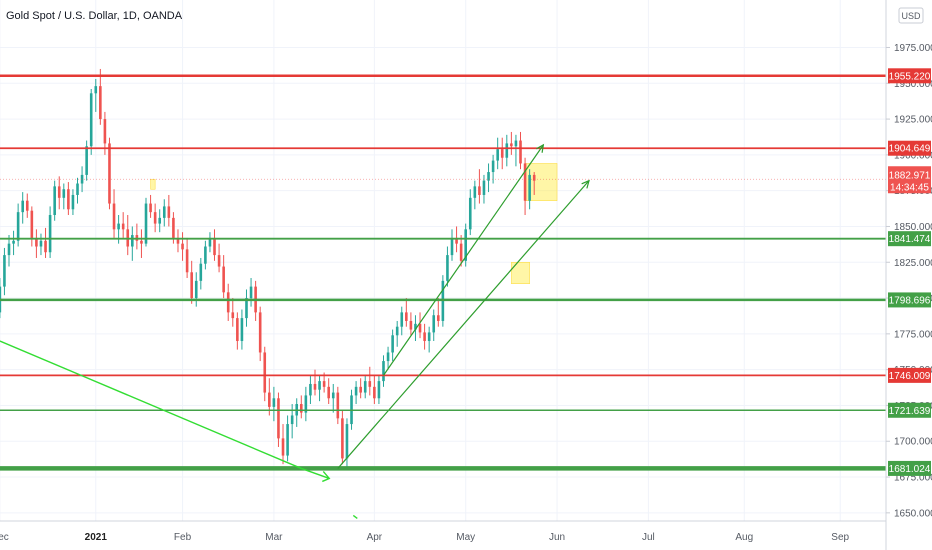 The image size is (932, 550). I want to click on price-tag-label: 1746.009, so click(910, 376).